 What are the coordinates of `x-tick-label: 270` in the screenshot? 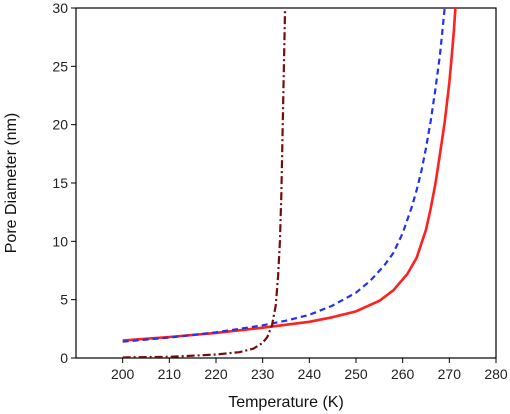 It's located at (450, 374).